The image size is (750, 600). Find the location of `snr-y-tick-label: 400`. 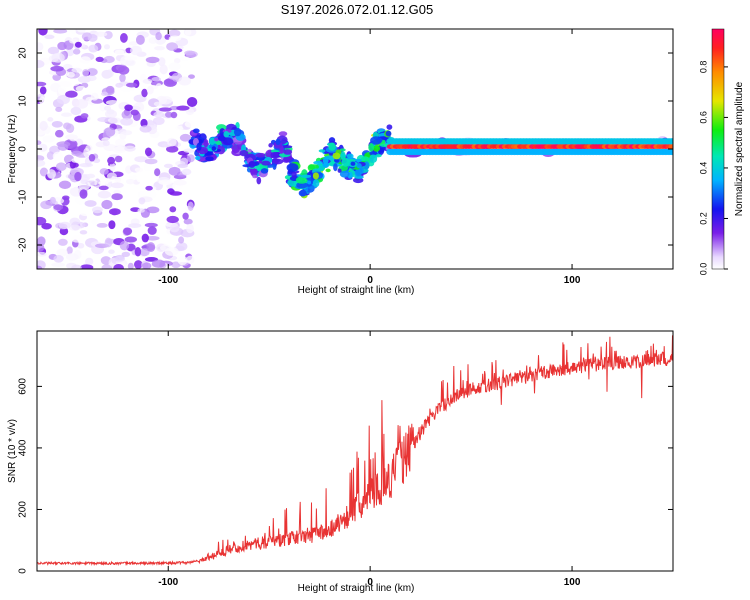

snr-y-tick-label: 400 is located at coordinates (23, 447).